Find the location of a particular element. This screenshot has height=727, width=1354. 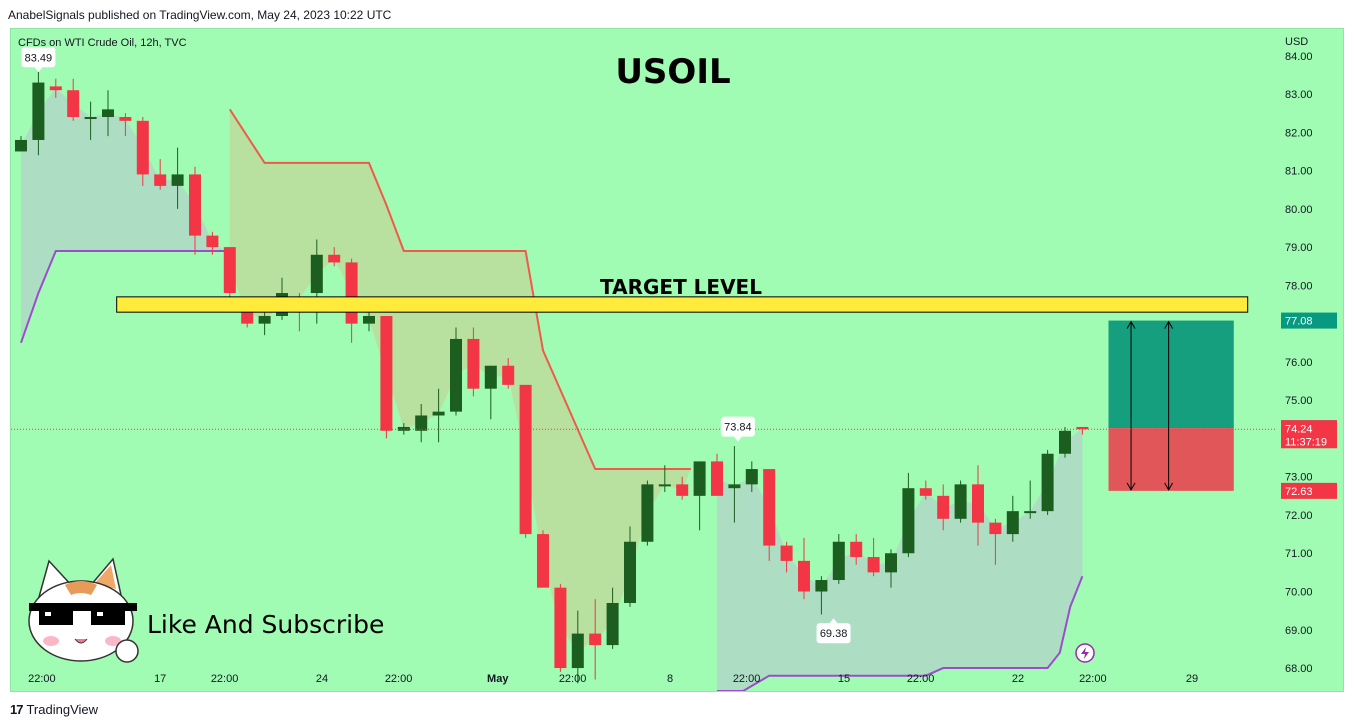

high-price-label-pointer is located at coordinates (38, 70).